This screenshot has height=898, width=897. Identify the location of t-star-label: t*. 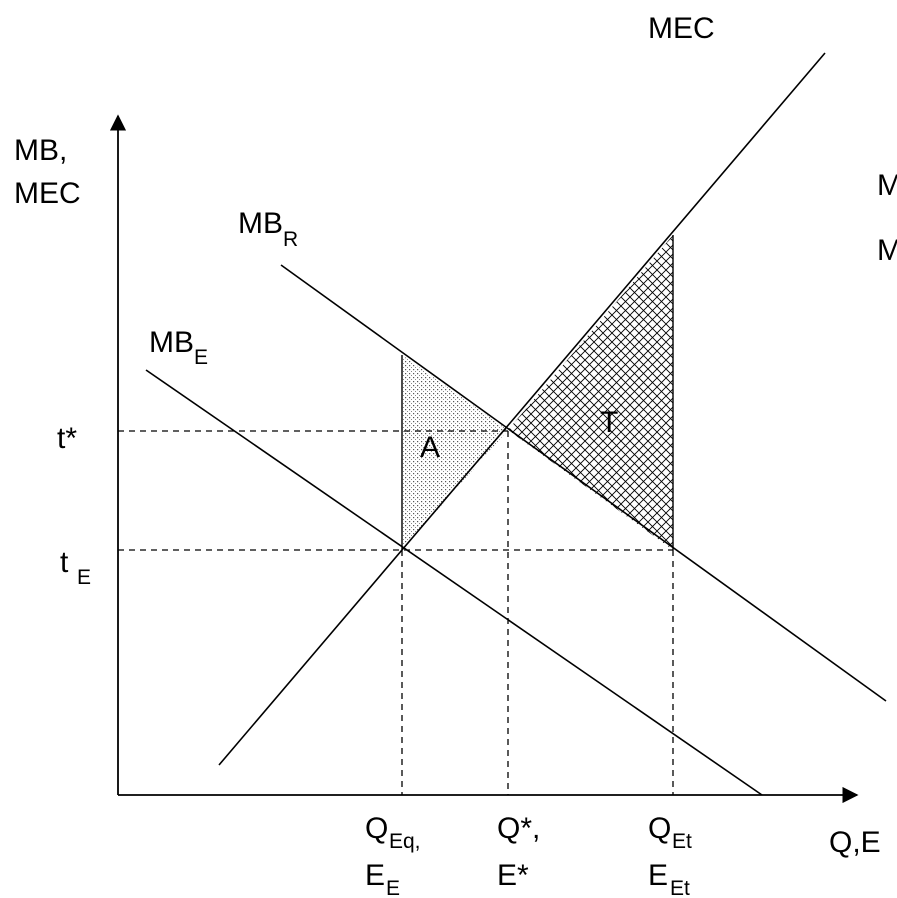
(67, 438).